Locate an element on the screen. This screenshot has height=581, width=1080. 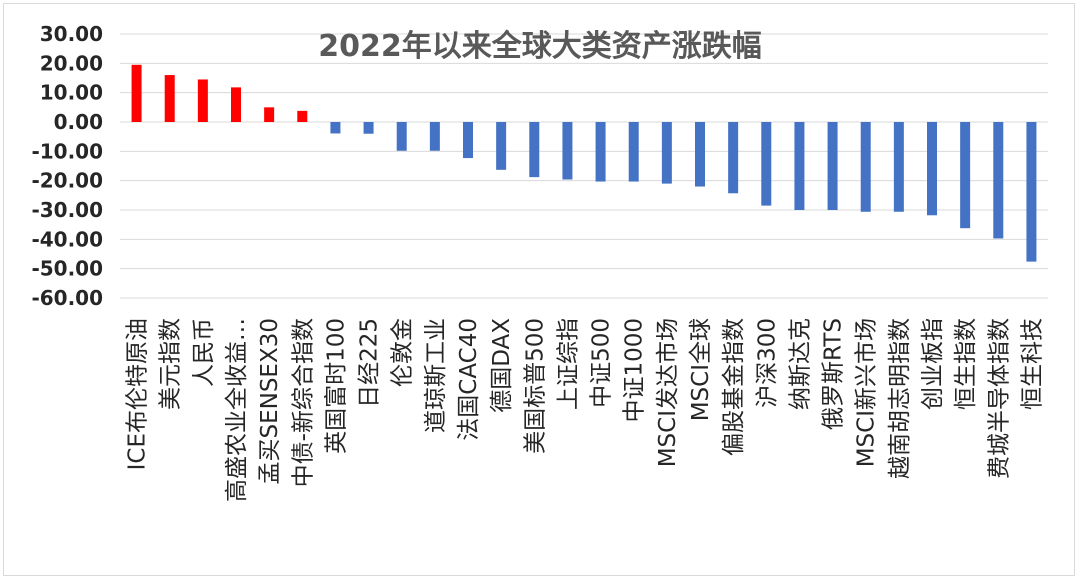
x-tick-label: 俄罗斯RTS is located at coordinates (834, 374).